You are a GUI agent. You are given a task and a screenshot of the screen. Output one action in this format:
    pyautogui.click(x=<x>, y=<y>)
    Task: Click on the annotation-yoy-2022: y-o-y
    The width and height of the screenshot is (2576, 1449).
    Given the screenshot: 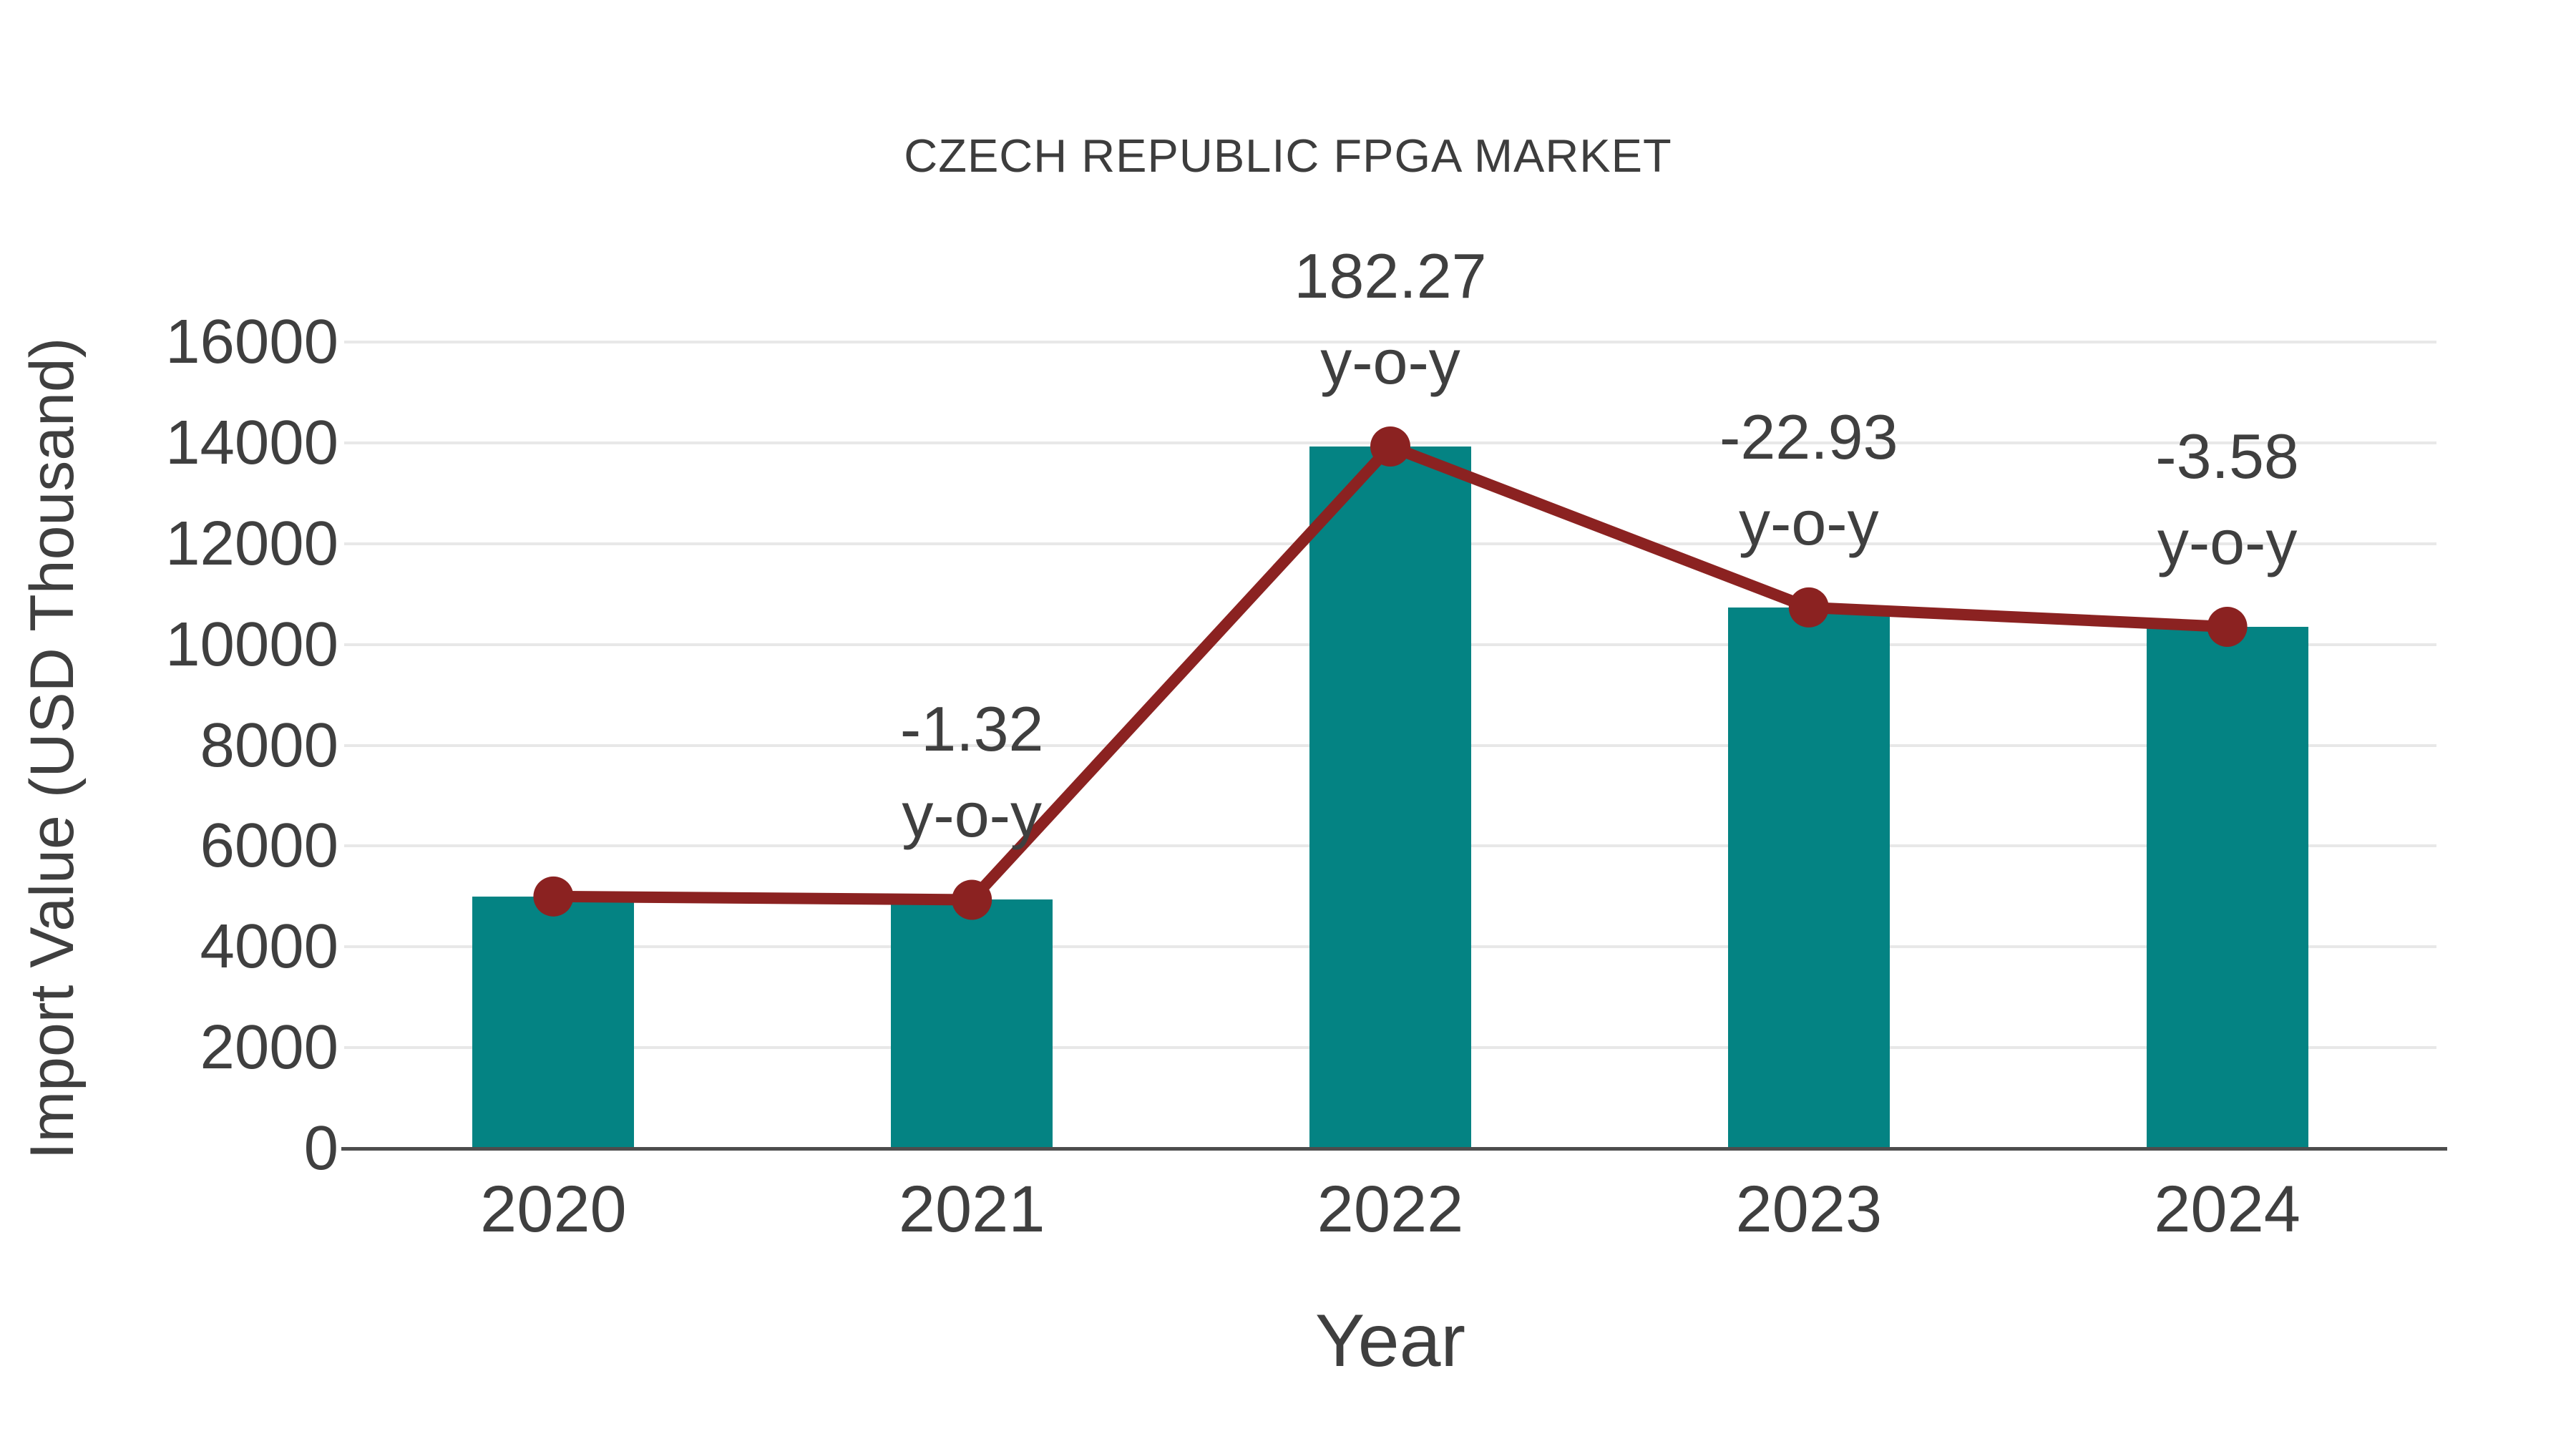 What is the action you would take?
    pyautogui.click(x=1390, y=361)
    